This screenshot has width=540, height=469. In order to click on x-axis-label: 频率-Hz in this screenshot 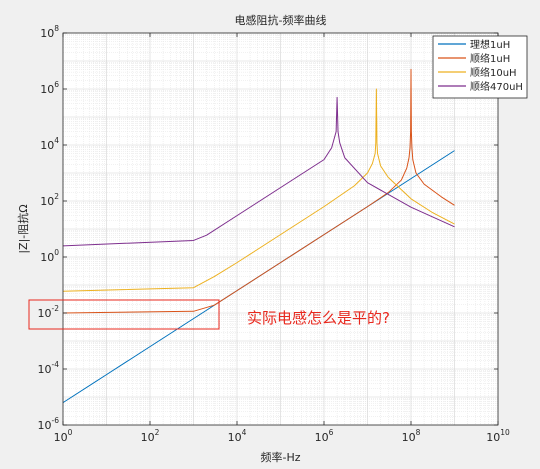, I will do `click(280, 457)`.